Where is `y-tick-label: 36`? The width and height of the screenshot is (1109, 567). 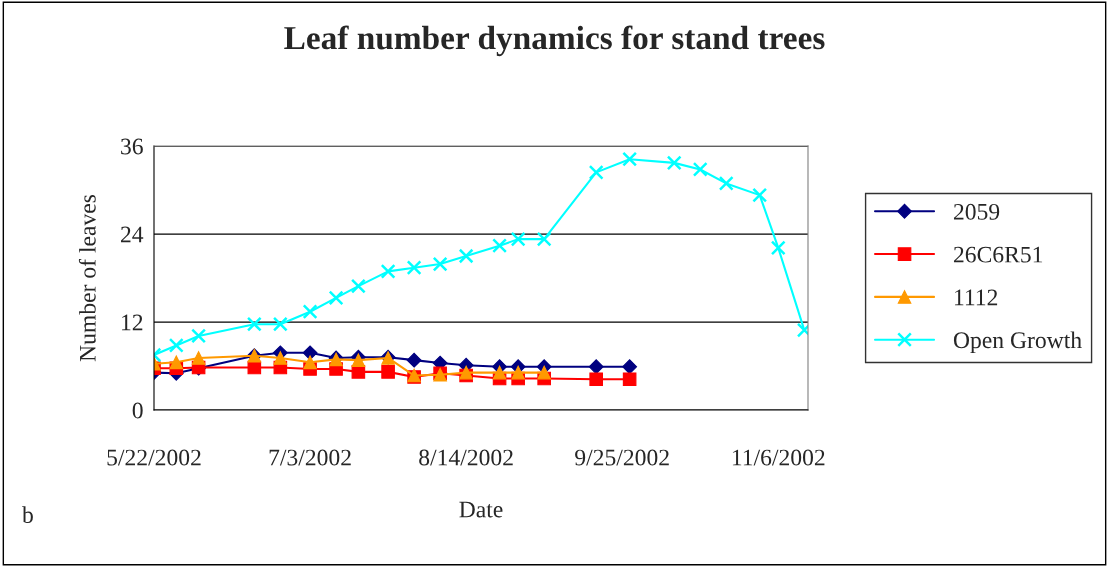 y-tick-label: 36 is located at coordinates (132, 146).